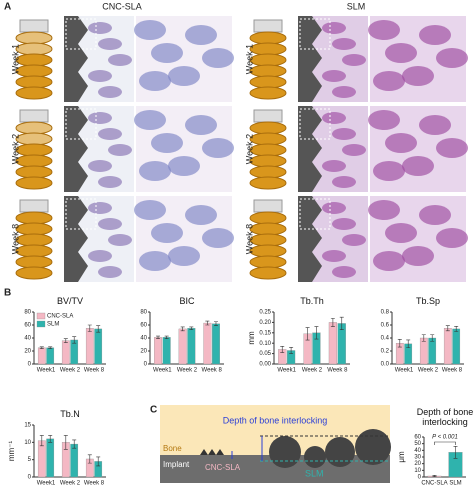 Image resolution: width=474 pixels, height=500 pixels. What do you see at coordinates (314, 473) in the screenshot?
I see `surface-label: SLM` at bounding box center [314, 473].